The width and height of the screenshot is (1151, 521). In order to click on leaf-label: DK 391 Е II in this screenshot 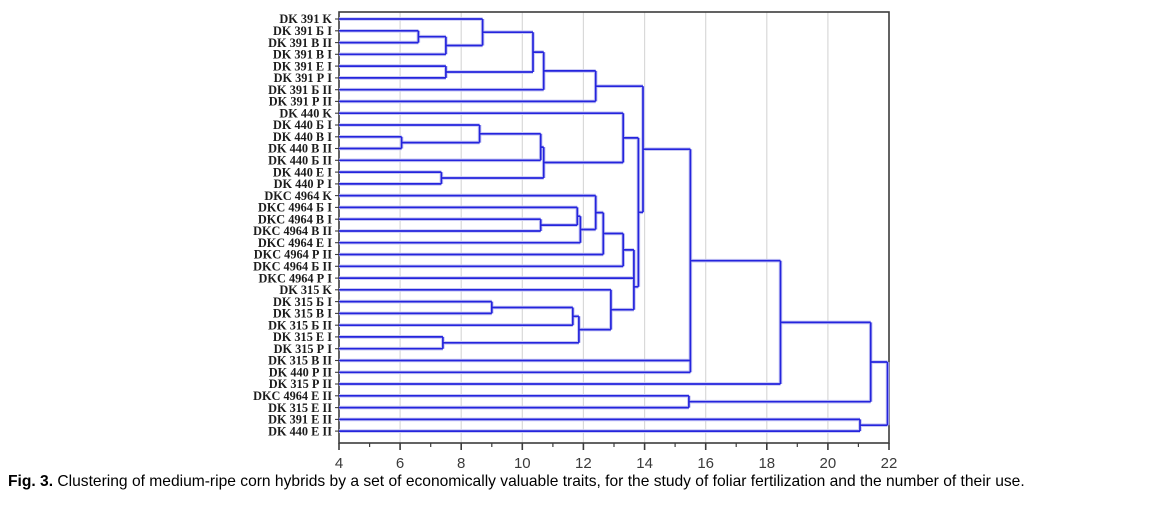, I will do `click(300, 420)`.